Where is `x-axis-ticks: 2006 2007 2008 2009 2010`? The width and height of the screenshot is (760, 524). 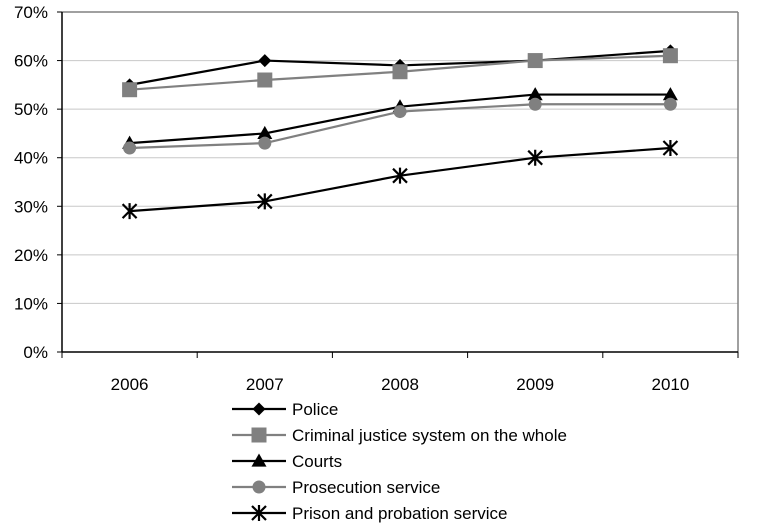 x-axis-ticks: 2006 2007 2008 2009 2010 is located at coordinates (400, 384).